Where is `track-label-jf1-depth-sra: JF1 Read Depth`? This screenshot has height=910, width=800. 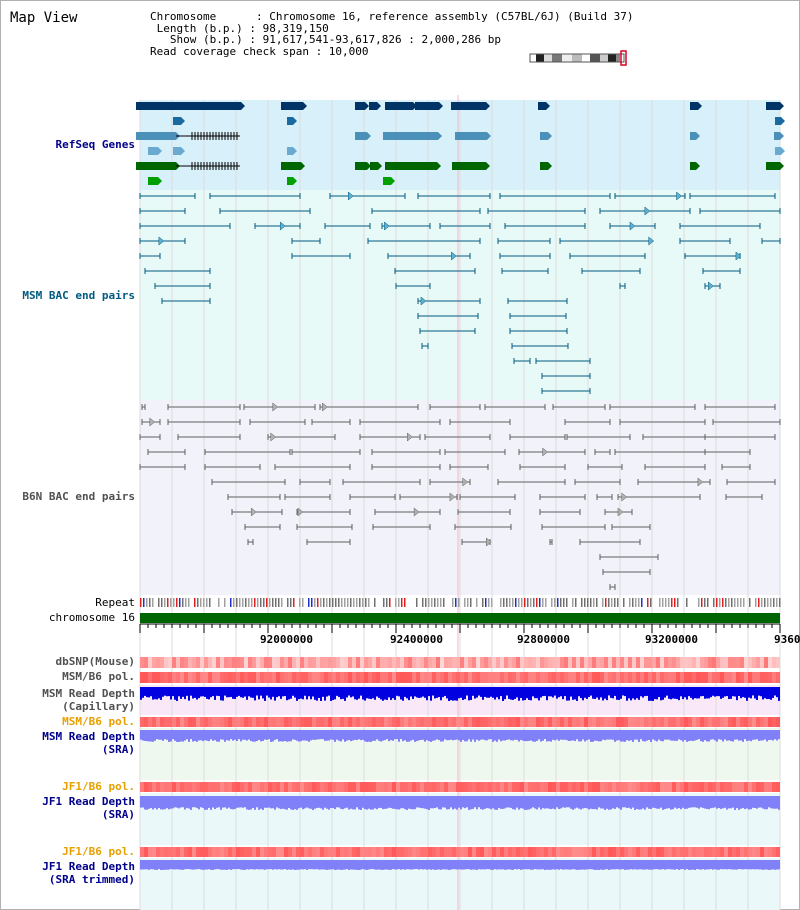
track-label-jf1-depth-sra: JF1 Read Depth is located at coordinates (88, 801).